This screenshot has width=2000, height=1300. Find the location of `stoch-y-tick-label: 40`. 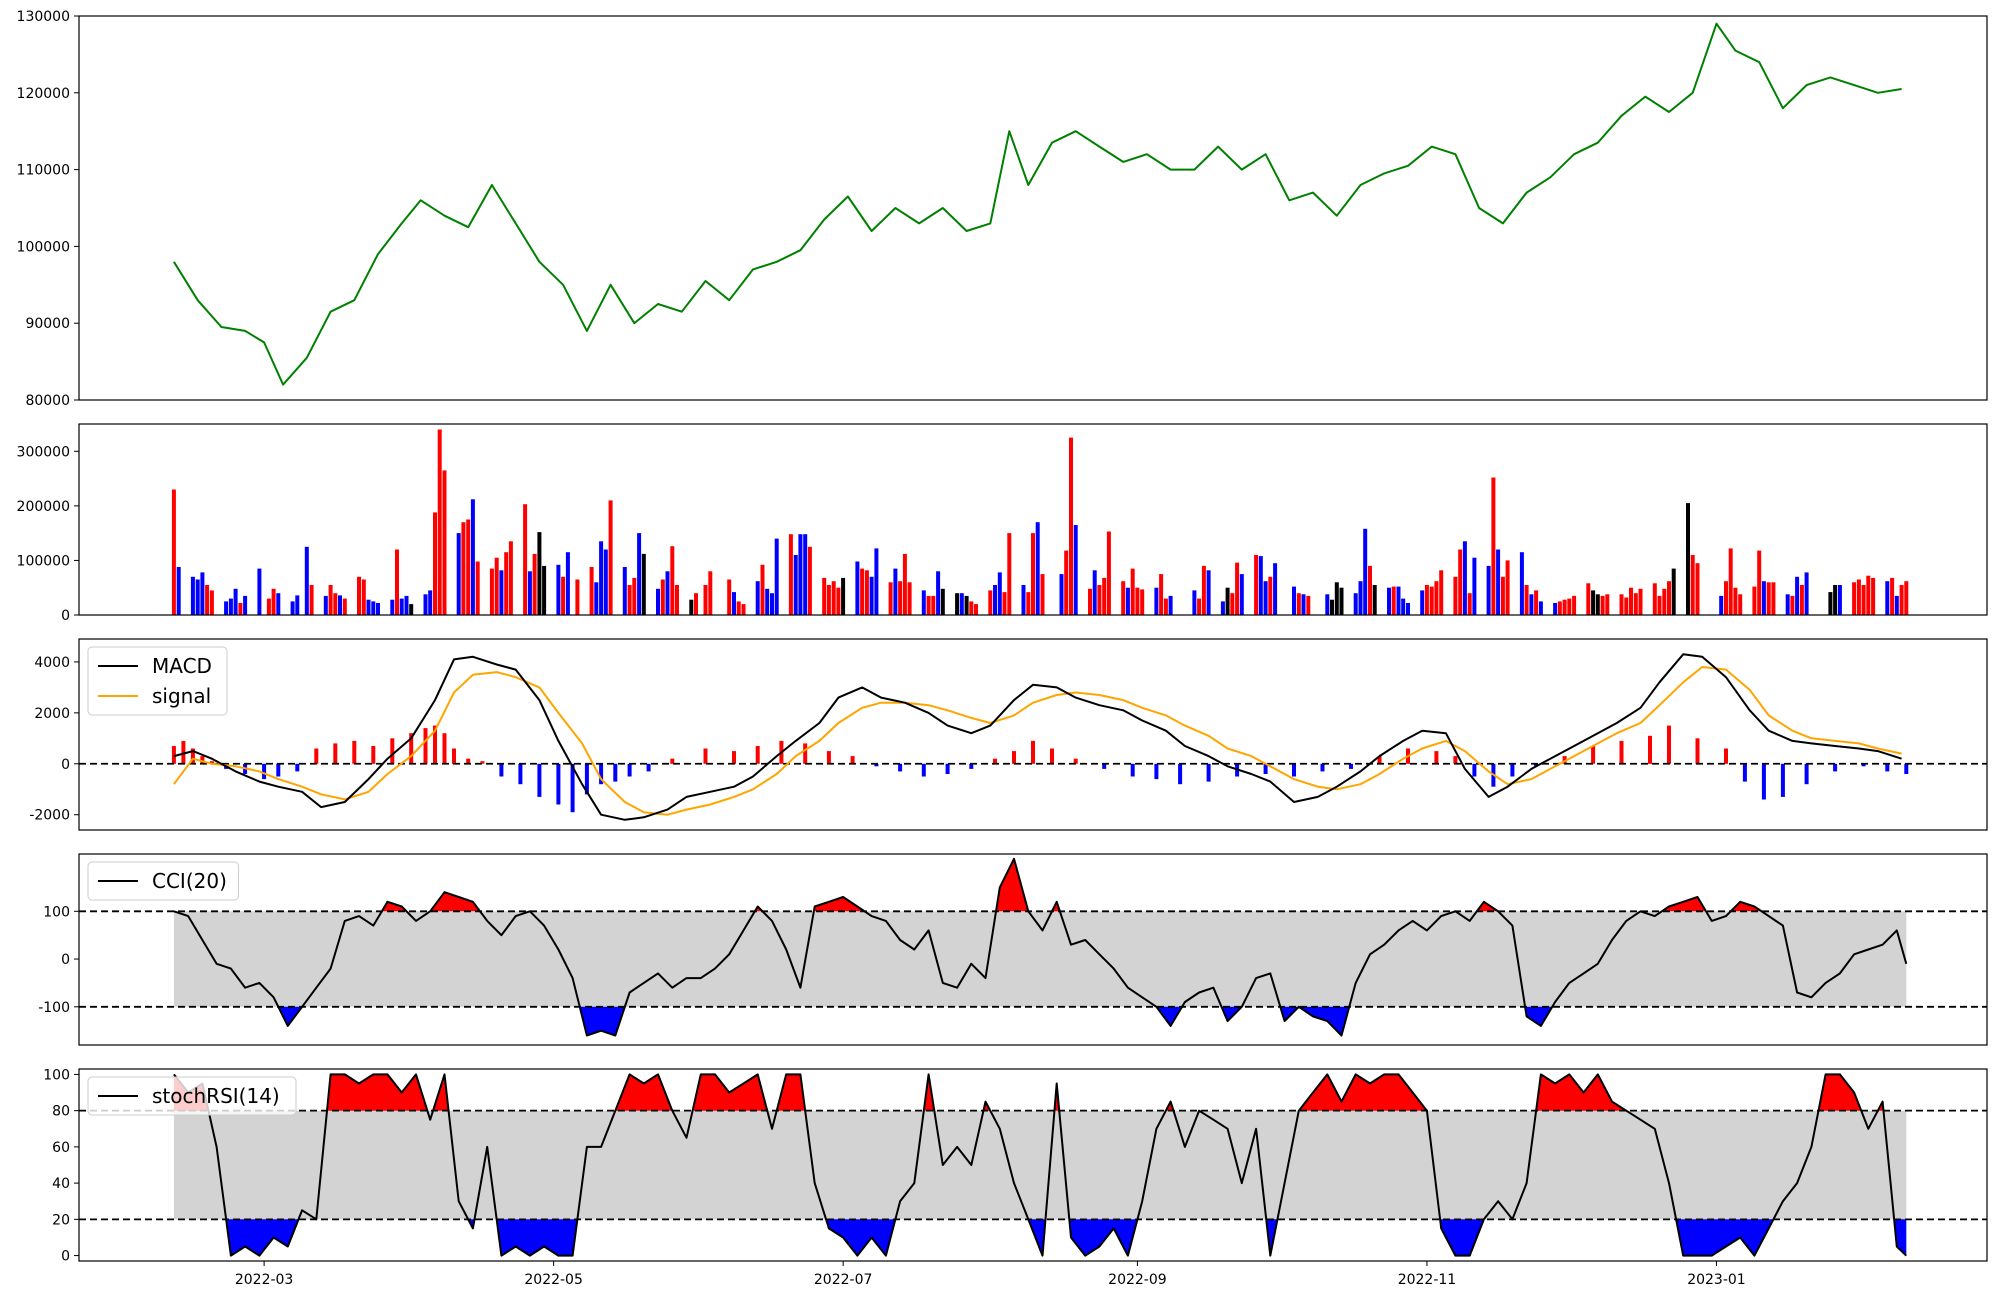

stoch-y-tick-label: 40 is located at coordinates (61, 1184).